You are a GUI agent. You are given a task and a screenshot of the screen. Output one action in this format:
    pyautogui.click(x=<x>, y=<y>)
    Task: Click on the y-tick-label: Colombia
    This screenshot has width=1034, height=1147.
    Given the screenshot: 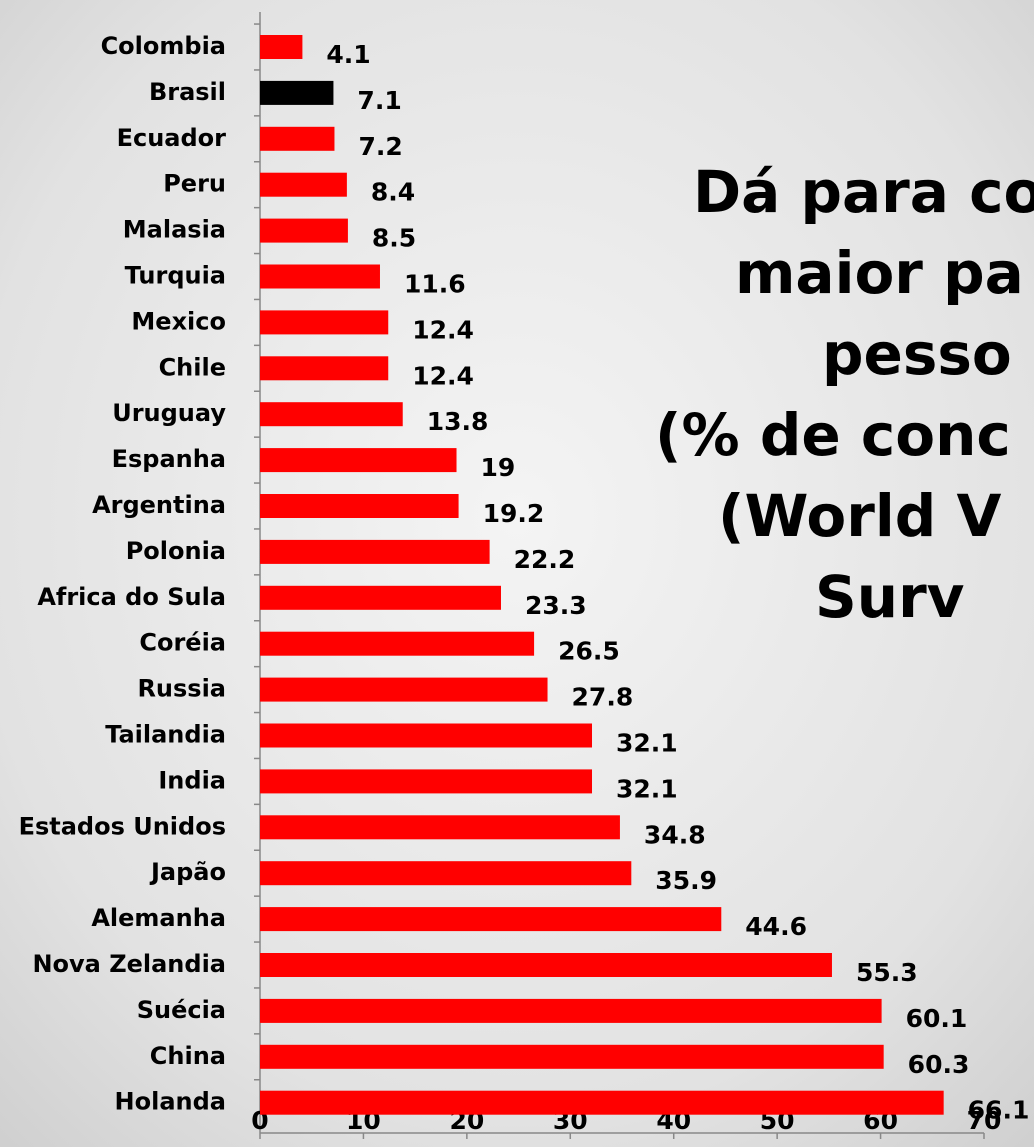 What is the action you would take?
    pyautogui.click(x=163, y=46)
    